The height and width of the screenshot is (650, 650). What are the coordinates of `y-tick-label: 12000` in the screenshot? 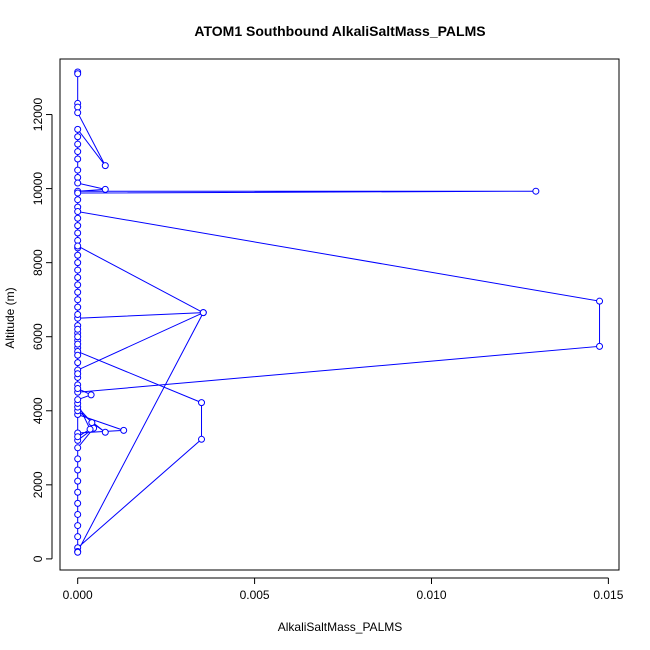 It's located at (38, 115).